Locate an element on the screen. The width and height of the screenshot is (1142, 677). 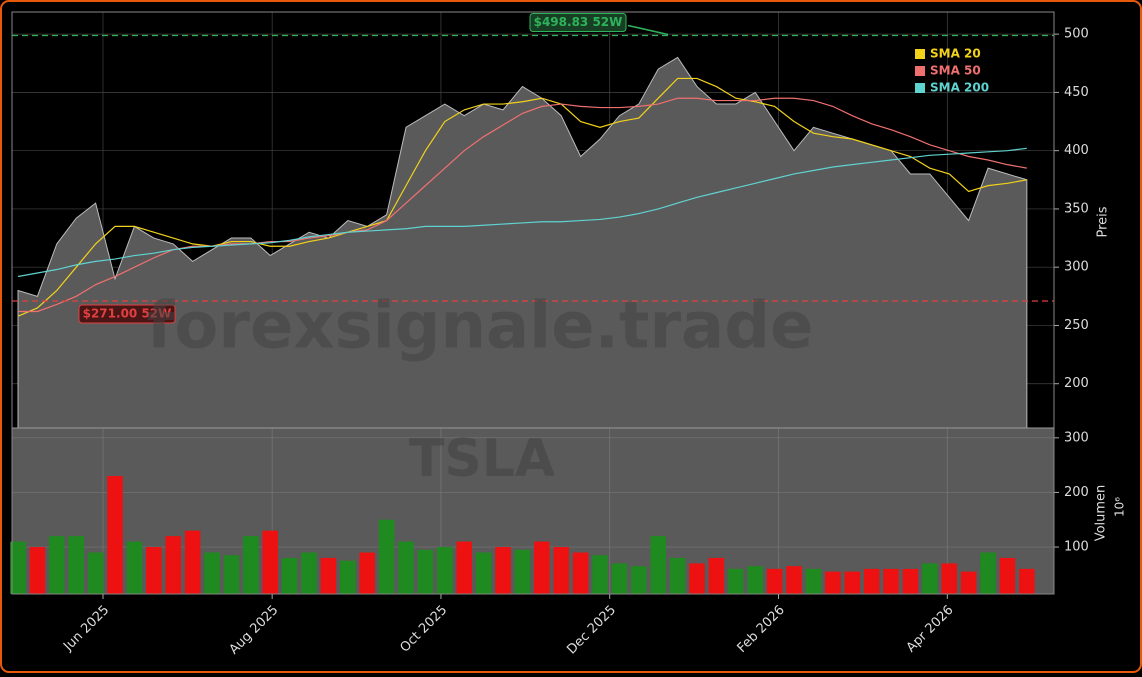
watermark-ticker: TSLA is located at coordinates (482, 459).